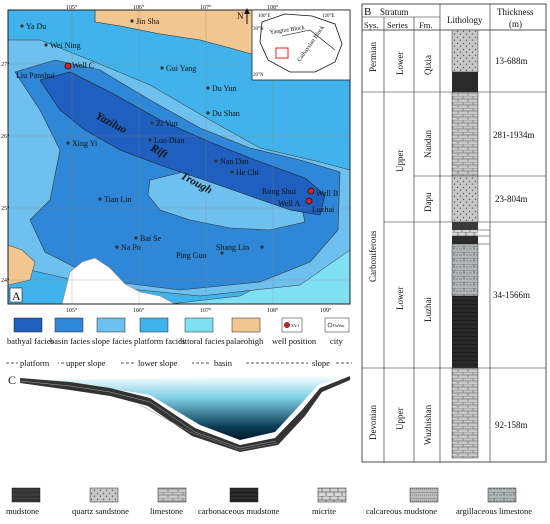 The image size is (550, 524). Describe the element at coordinates (181, 68) in the screenshot. I see `svg-text: Gui Yang` at that location.